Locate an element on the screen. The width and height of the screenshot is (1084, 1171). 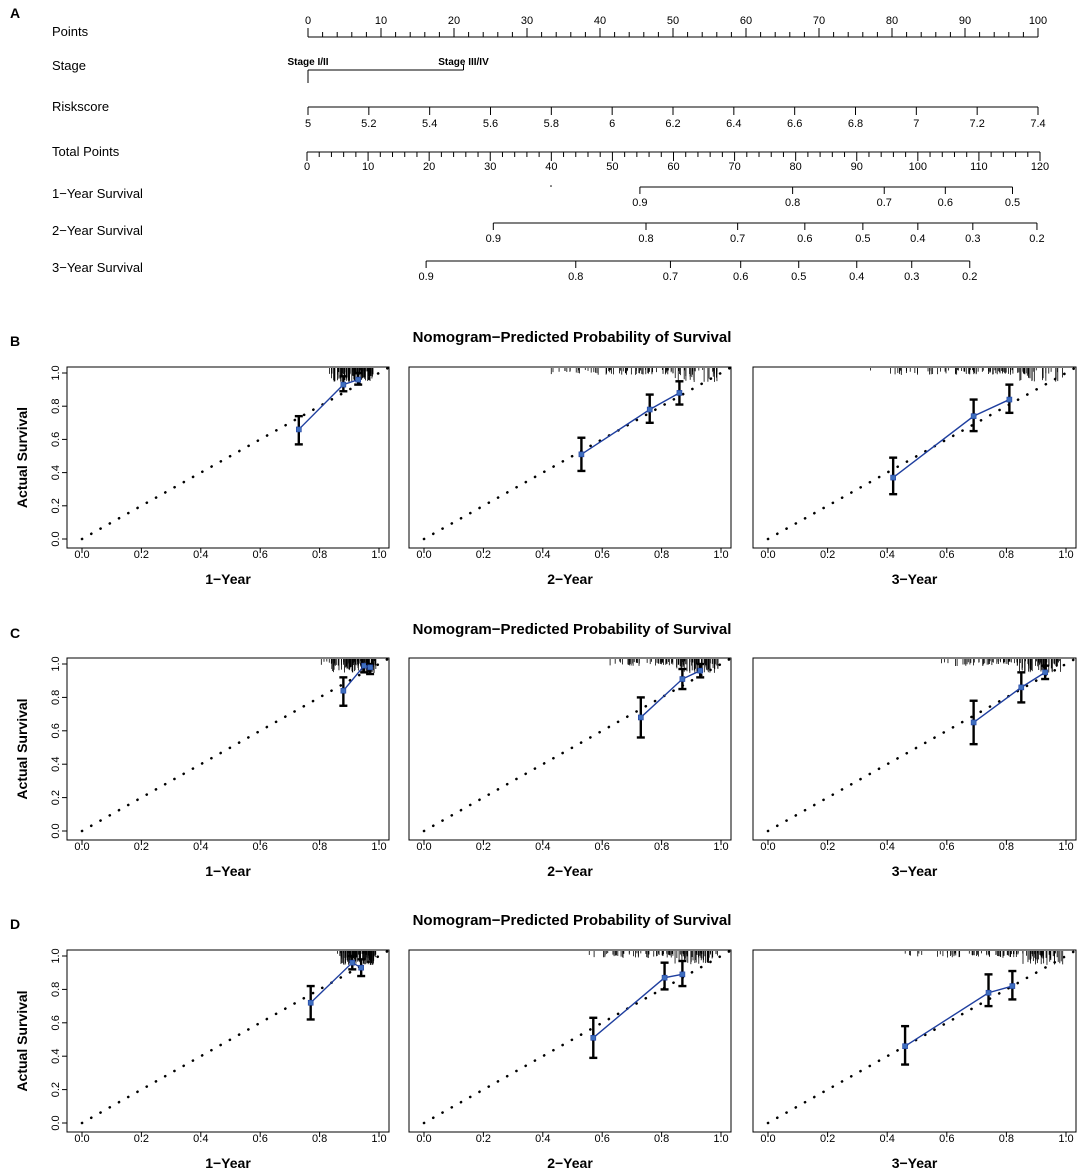
panel-letter-a: A is located at coordinates (15, 13).